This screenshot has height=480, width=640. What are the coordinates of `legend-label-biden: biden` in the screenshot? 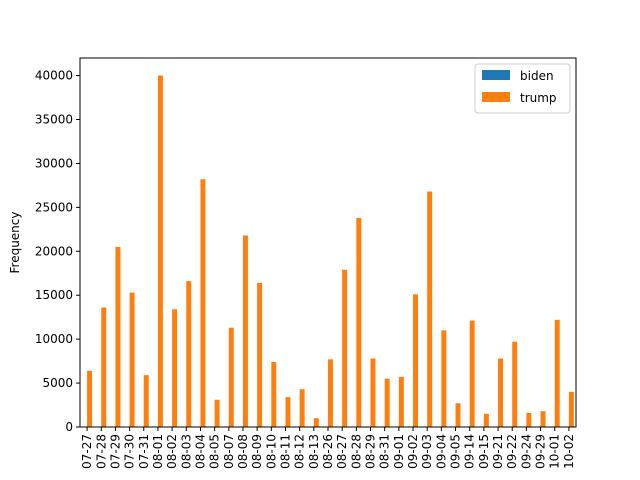 It's located at (537, 76).